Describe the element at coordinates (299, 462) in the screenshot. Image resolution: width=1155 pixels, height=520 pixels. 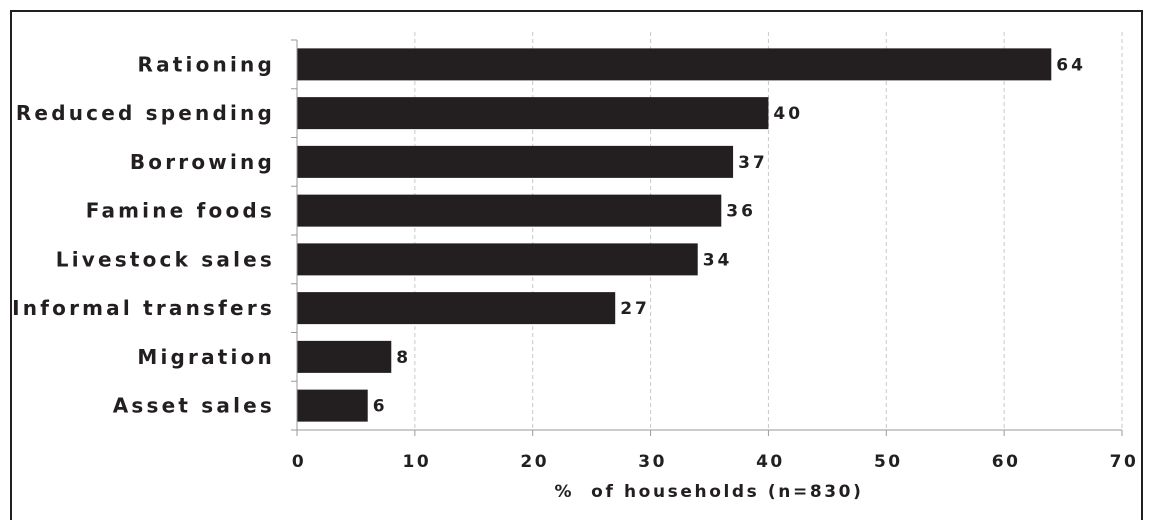
I see `x-tick-label: 0` at that location.